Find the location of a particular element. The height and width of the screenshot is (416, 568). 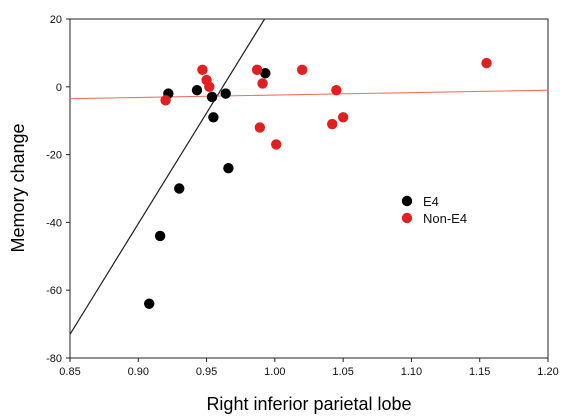

legend-label-e4: E4 is located at coordinates (431, 201).